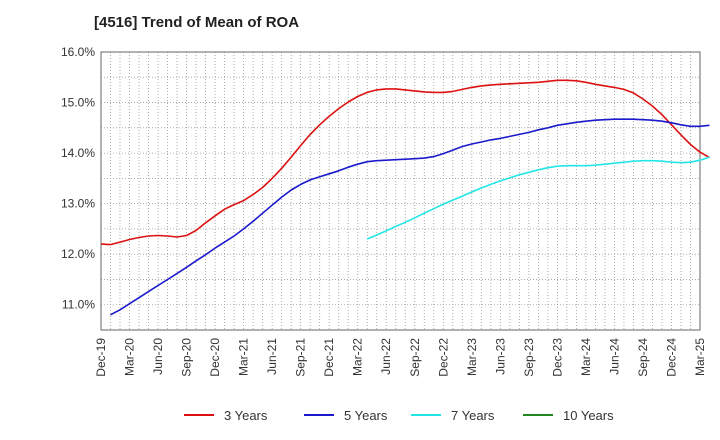 The width and height of the screenshot is (720, 440). I want to click on x-tick-label: Mar-23, so click(472, 357).